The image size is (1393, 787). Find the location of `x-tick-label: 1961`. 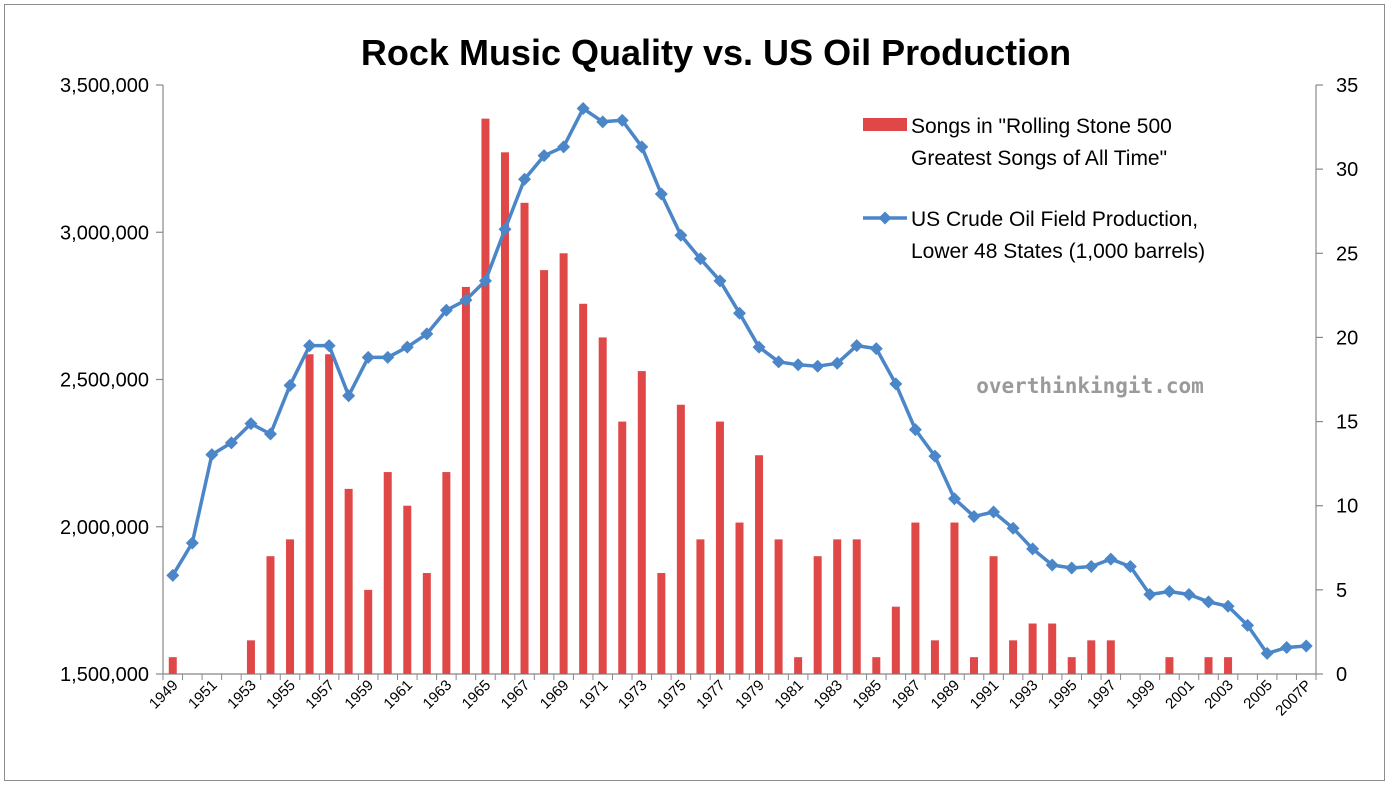

x-tick-label: 1961 is located at coordinates (398, 695).